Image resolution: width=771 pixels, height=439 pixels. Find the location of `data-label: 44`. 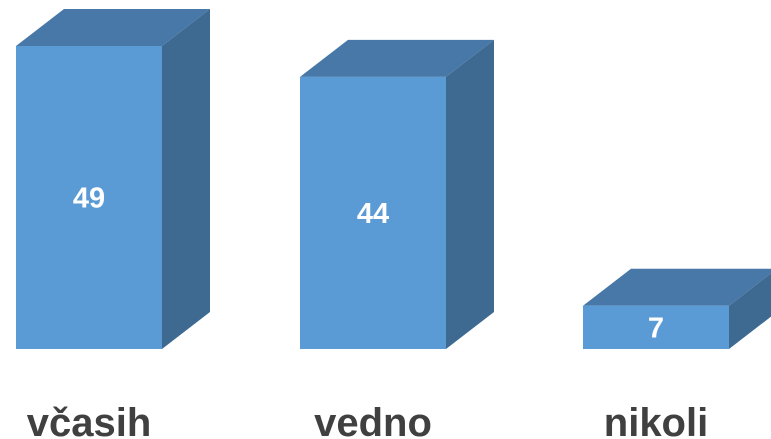

data-label: 44 is located at coordinates (373, 214).